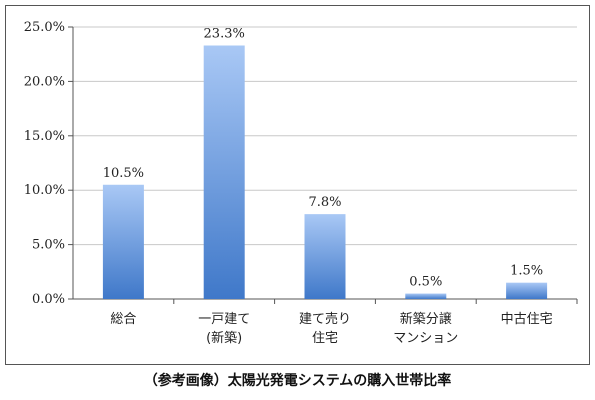 The height and width of the screenshot is (400, 595). What do you see at coordinates (224, 319) in the screenshot?
I see `x-category-label: 一戸建て` at bounding box center [224, 319].